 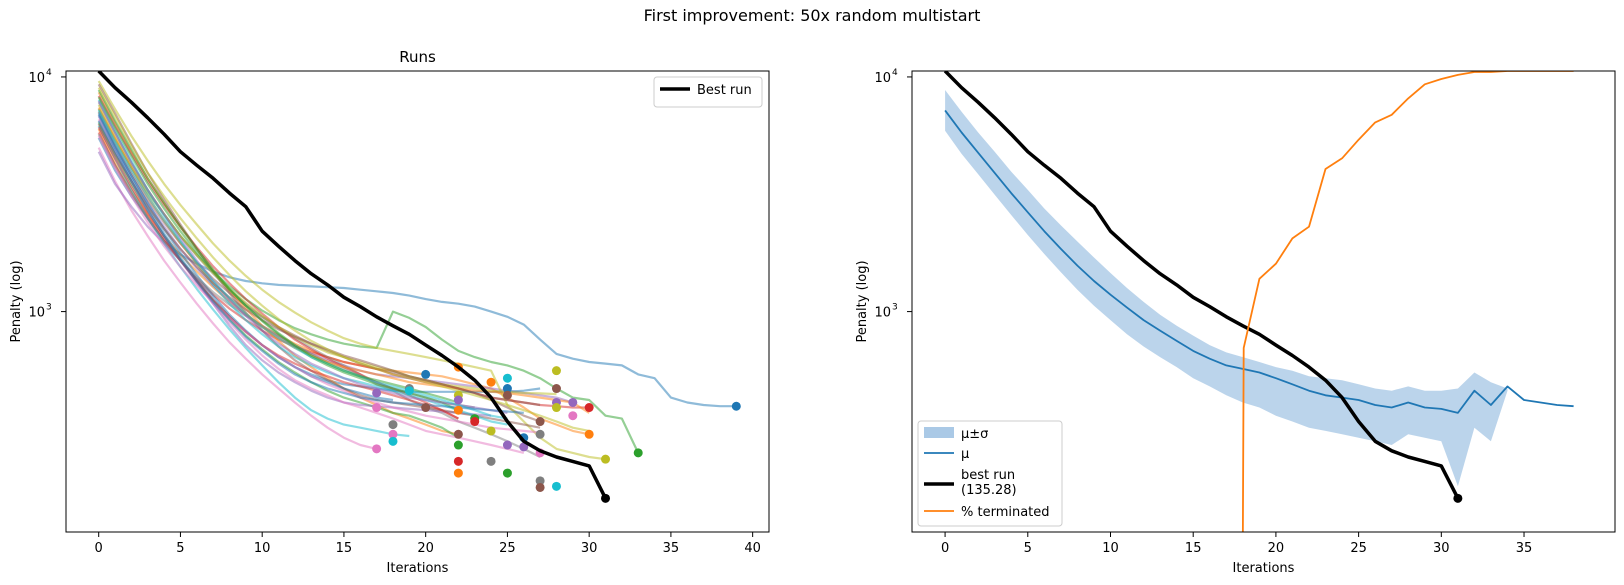 I want to click on figure-suptitle: First improvement: 50x random multistart, so click(x=812, y=15).